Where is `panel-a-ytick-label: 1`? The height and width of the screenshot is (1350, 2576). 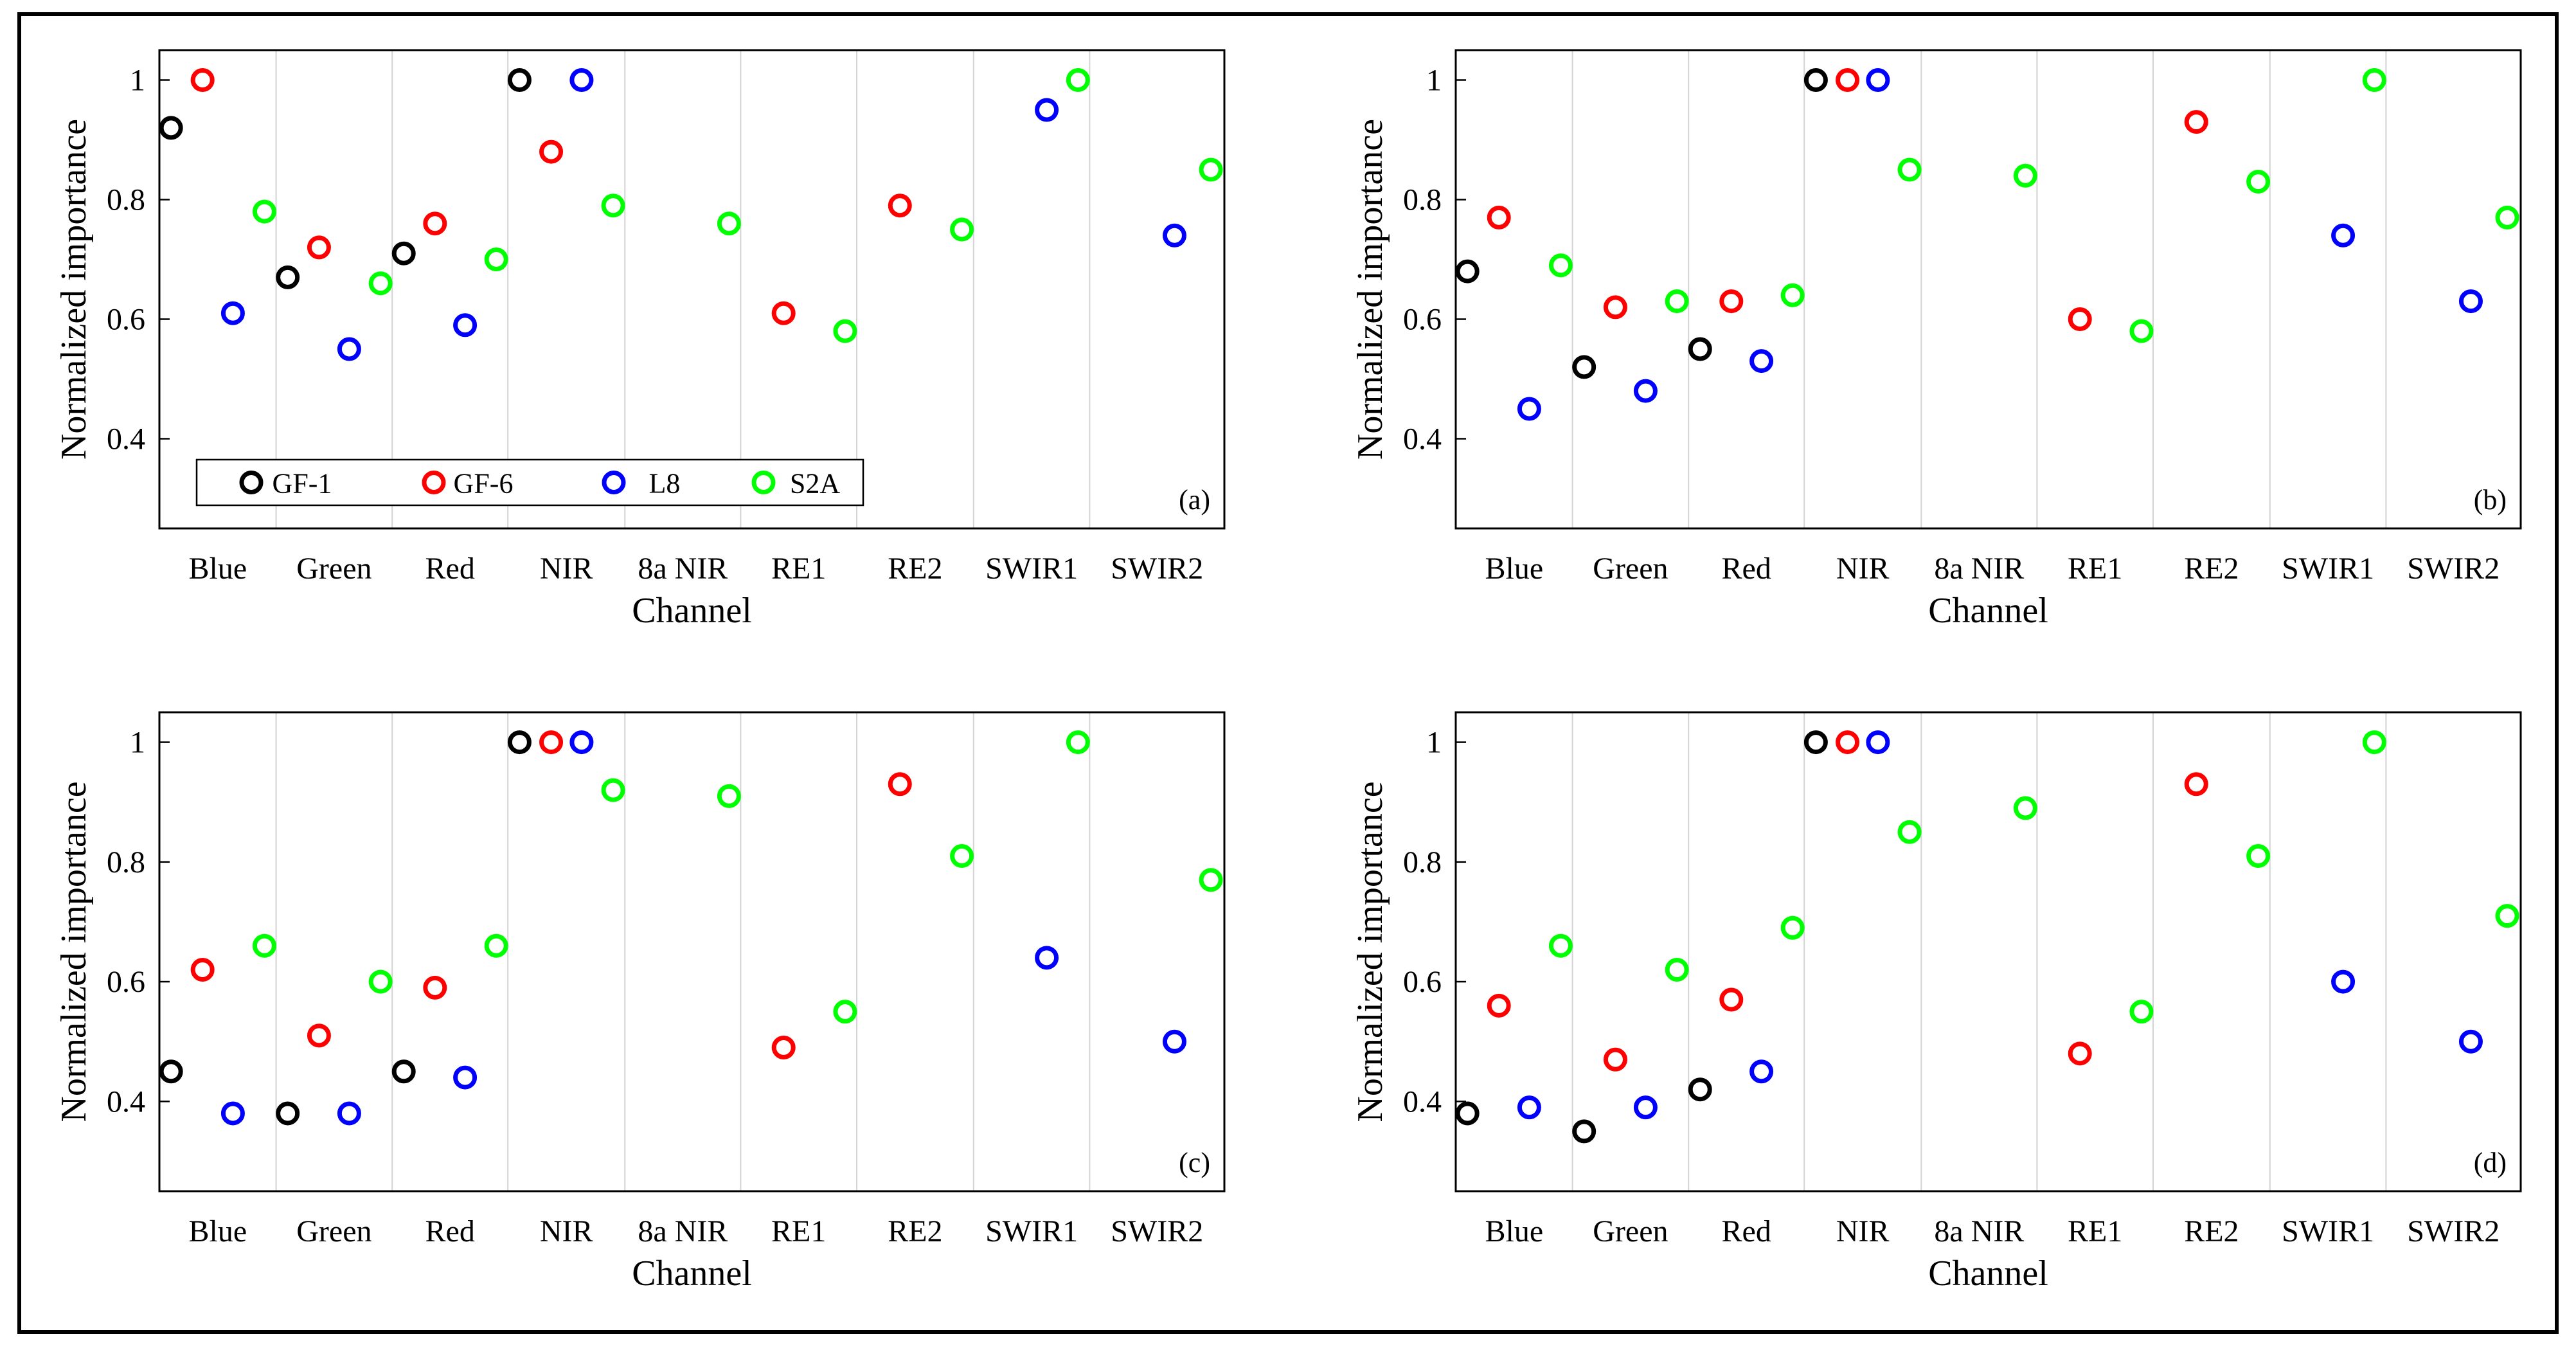 panel-a-ytick-label: 1 is located at coordinates (137, 81).